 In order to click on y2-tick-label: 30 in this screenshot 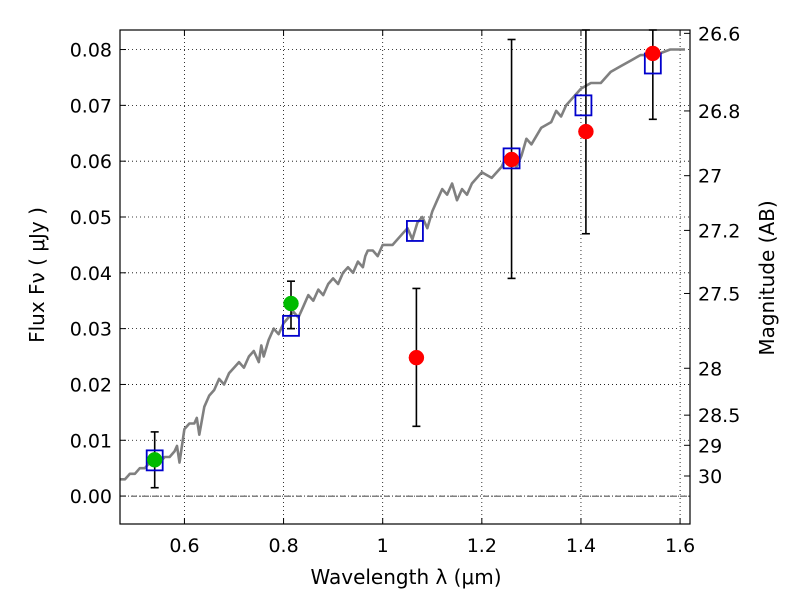, I will do `click(710, 477)`.